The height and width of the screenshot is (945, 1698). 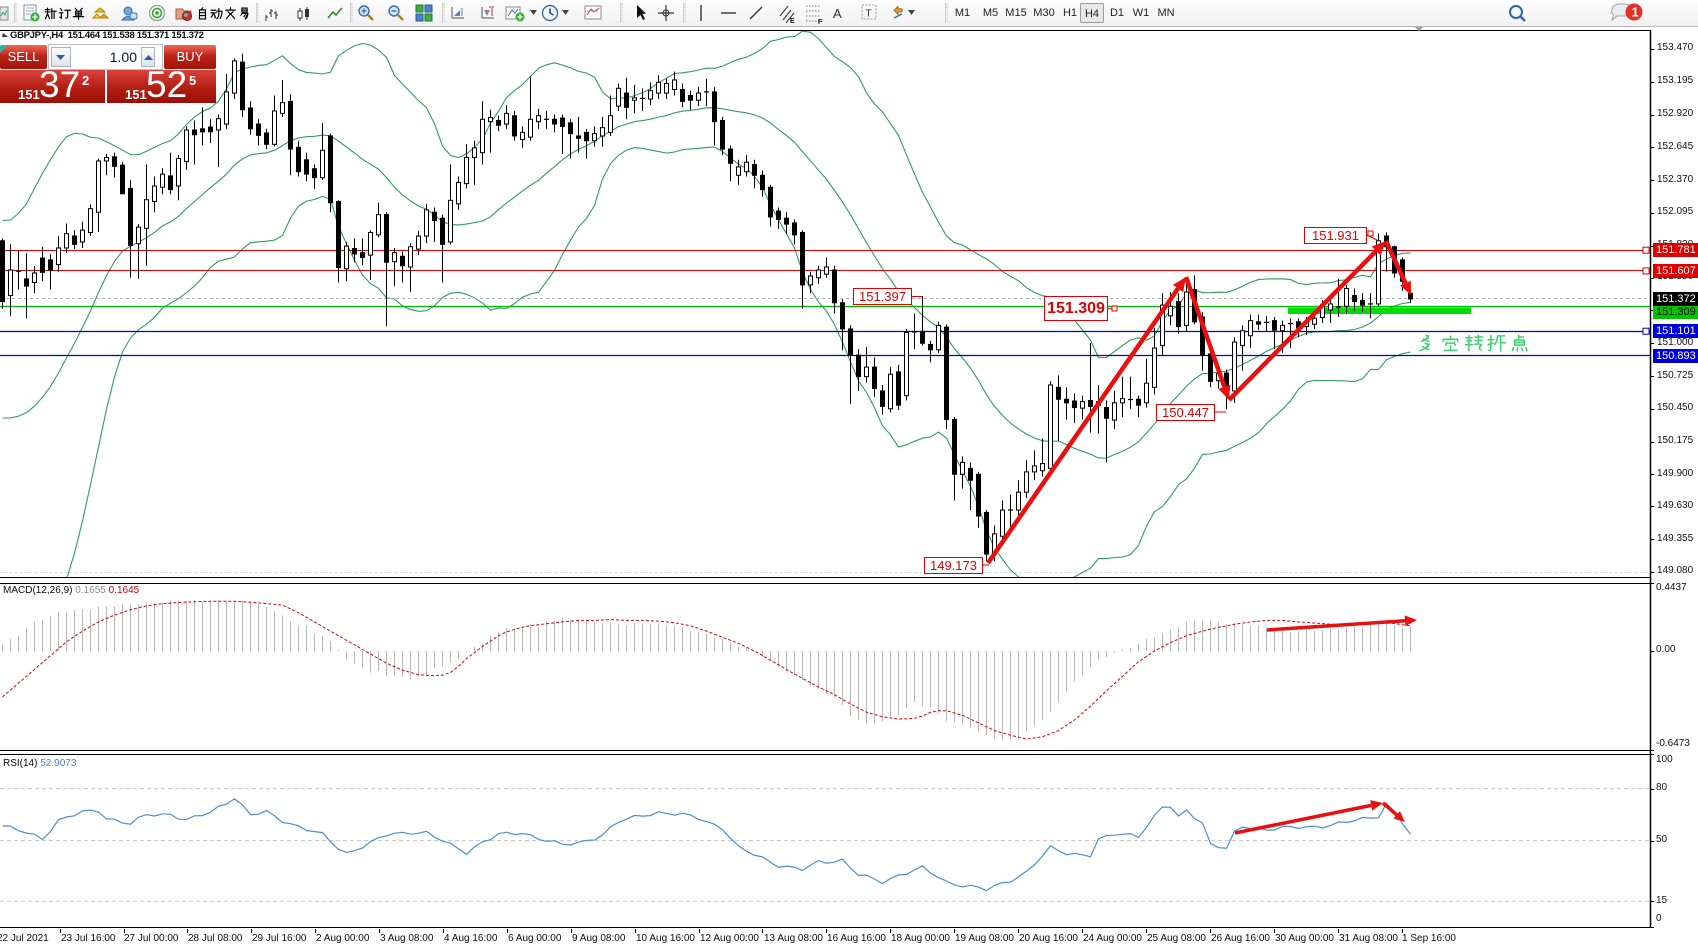 What do you see at coordinates (792, 21) in the screenshot?
I see `svg-text: E` at bounding box center [792, 21].